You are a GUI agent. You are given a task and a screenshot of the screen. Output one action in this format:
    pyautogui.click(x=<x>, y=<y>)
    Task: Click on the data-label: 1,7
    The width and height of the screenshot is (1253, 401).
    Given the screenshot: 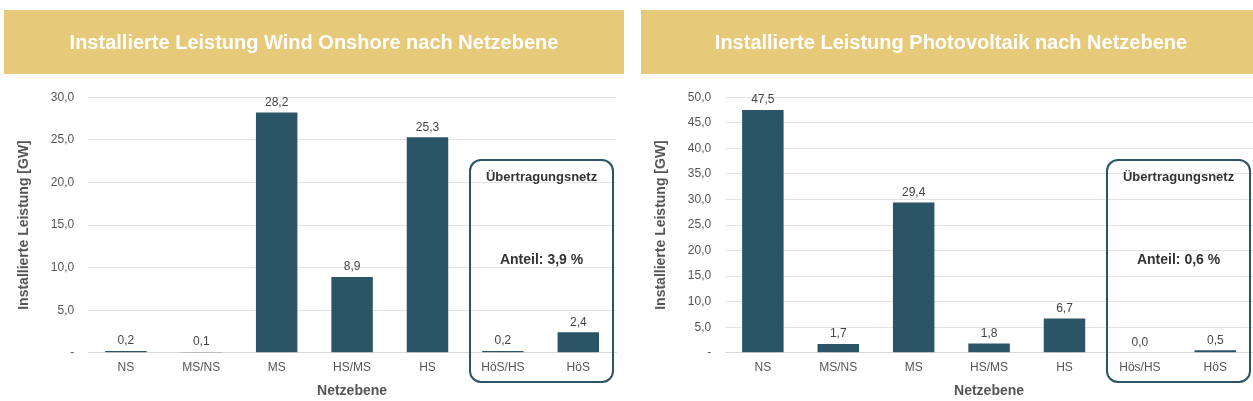 What is the action you would take?
    pyautogui.click(x=838, y=333)
    